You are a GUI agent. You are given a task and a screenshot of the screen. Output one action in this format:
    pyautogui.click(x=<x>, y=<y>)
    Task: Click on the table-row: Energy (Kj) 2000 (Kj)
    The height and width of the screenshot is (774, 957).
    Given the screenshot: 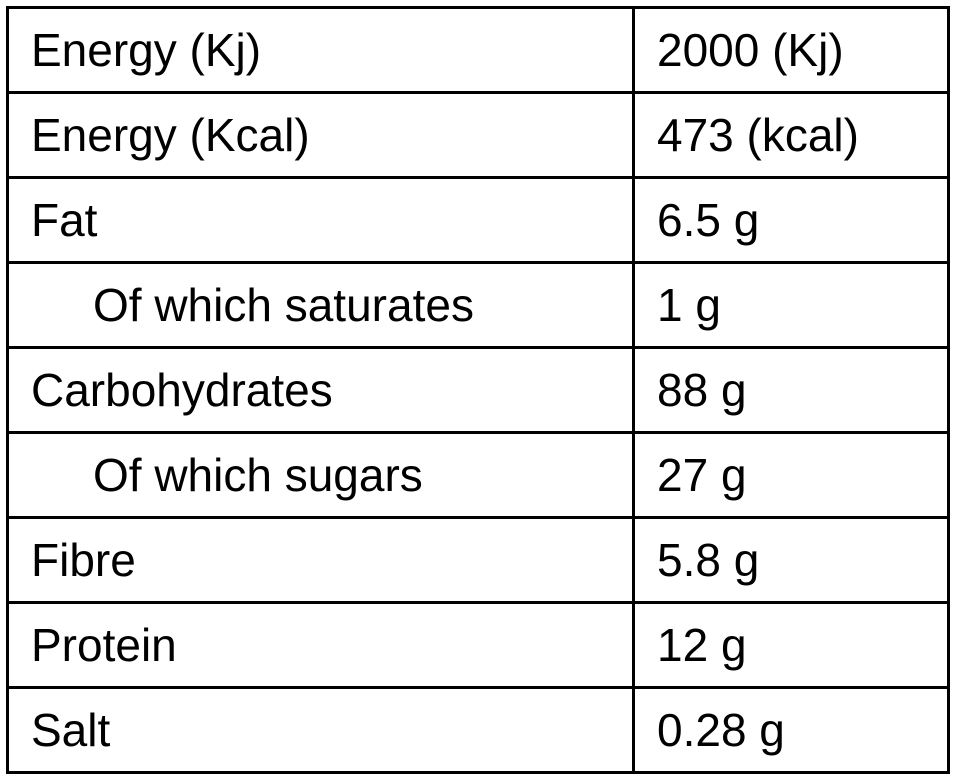 What is the action you would take?
    pyautogui.click(x=478, y=50)
    